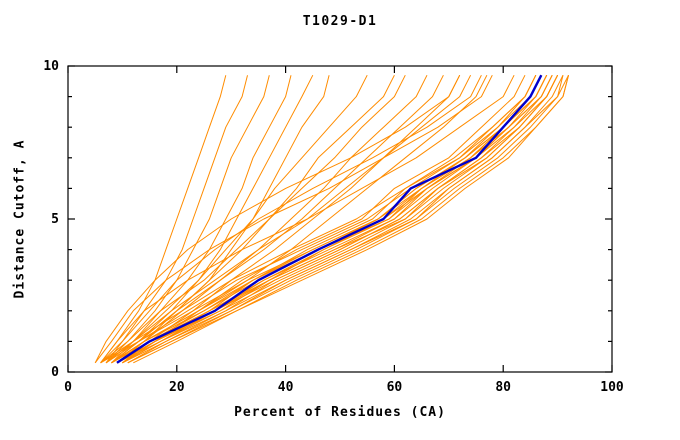  What do you see at coordinates (51, 66) in the screenshot?
I see `y-tick-label: 10` at bounding box center [51, 66].